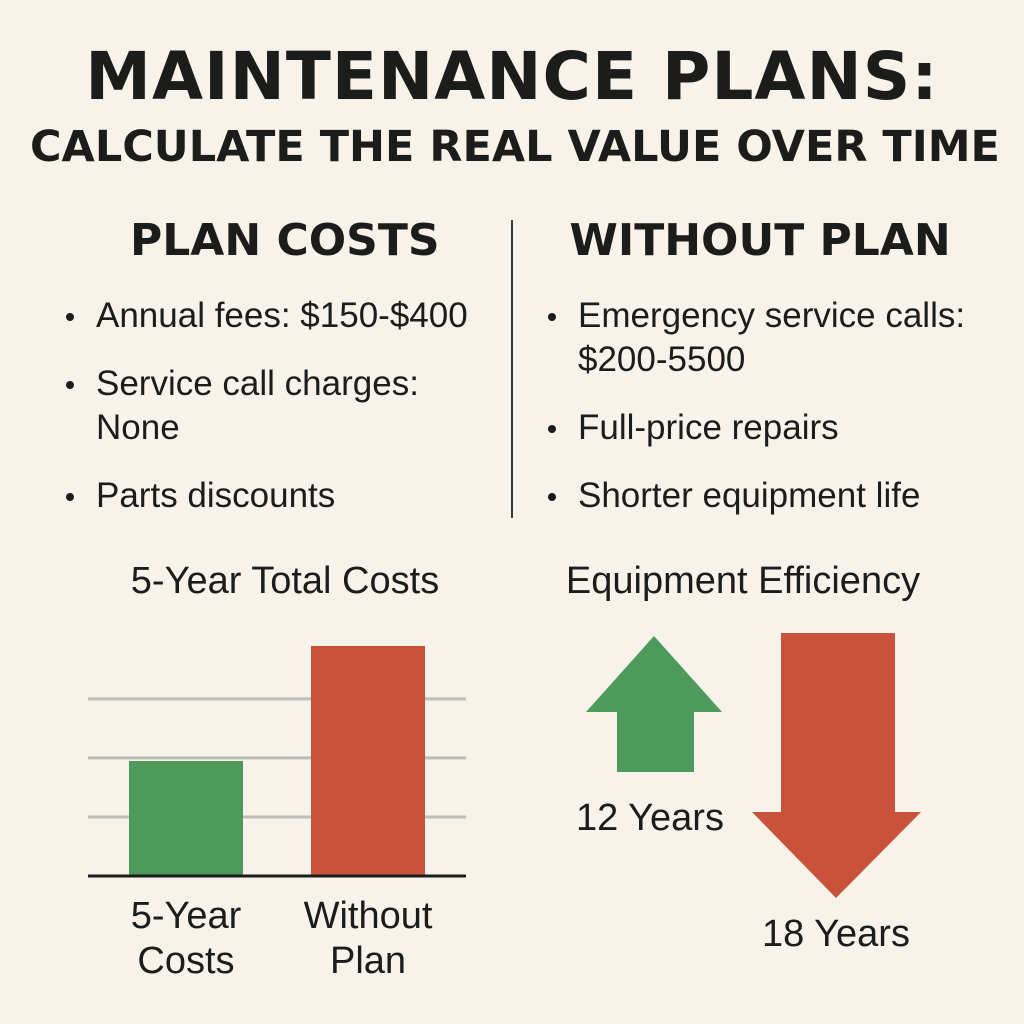 This screenshot has height=1024, width=1024. Describe the element at coordinates (368, 961) in the screenshot. I see `tick-label: Plan` at that location.